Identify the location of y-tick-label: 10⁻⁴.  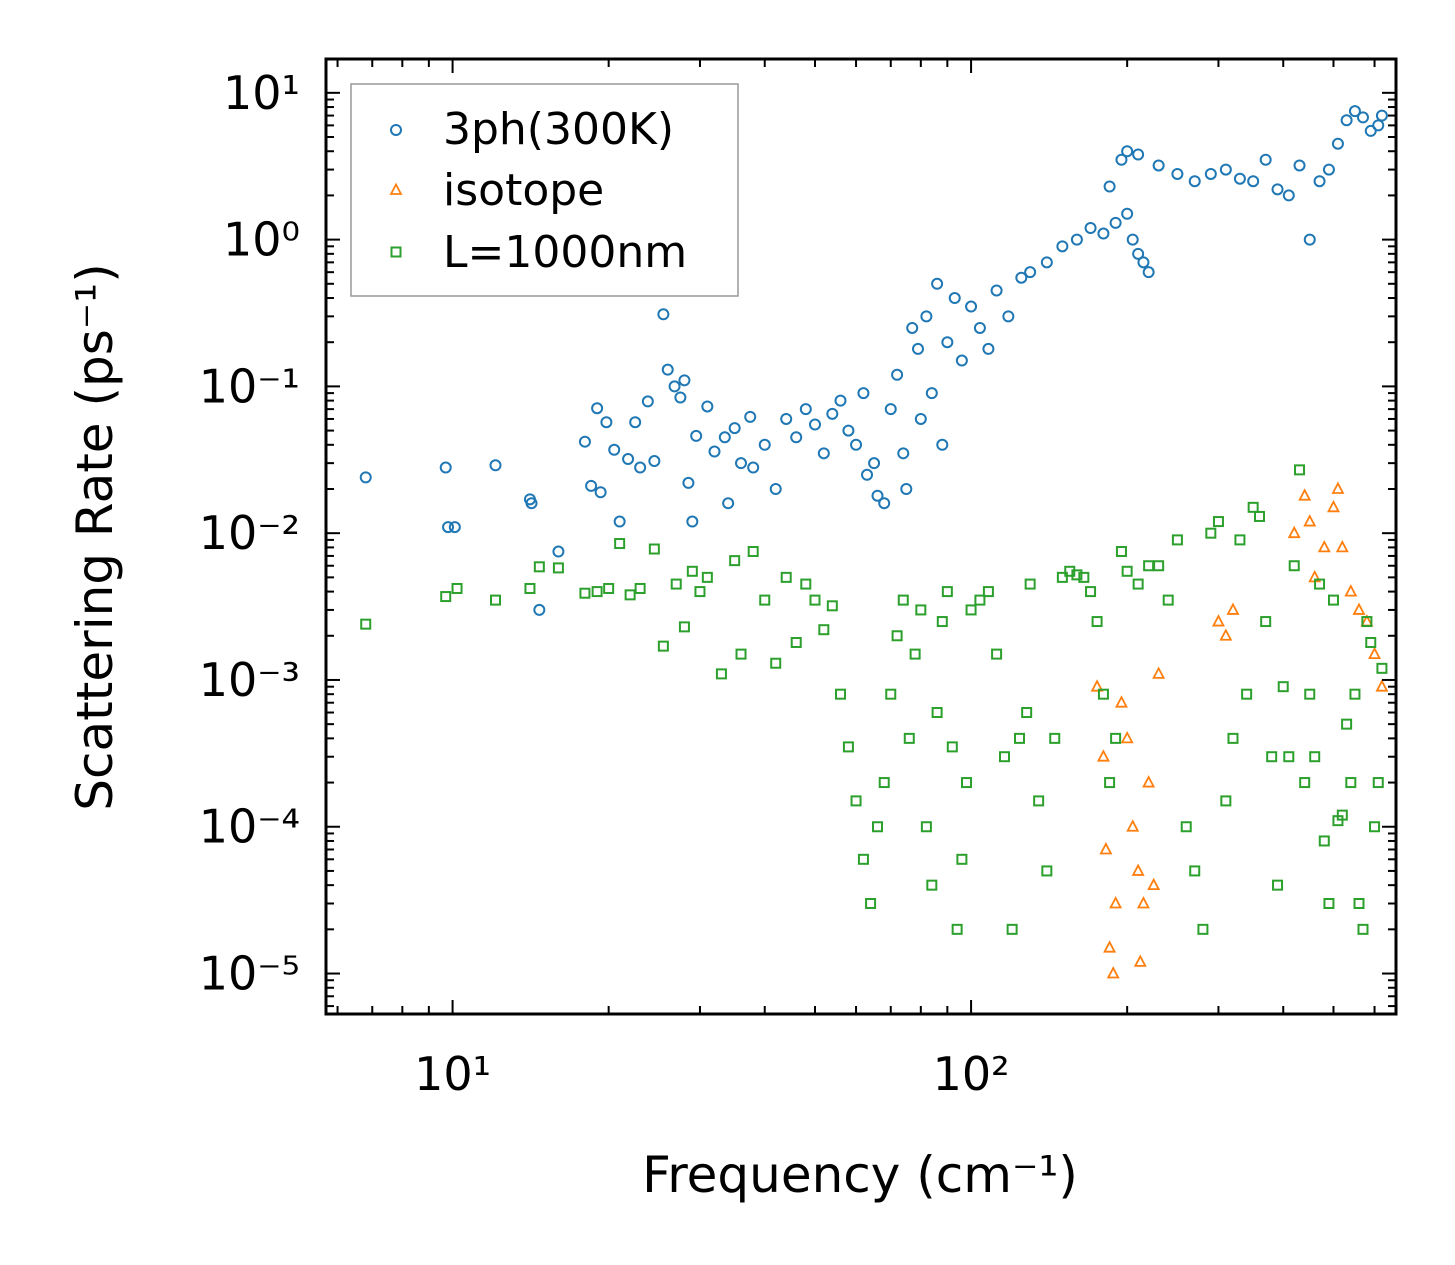
(249, 827).